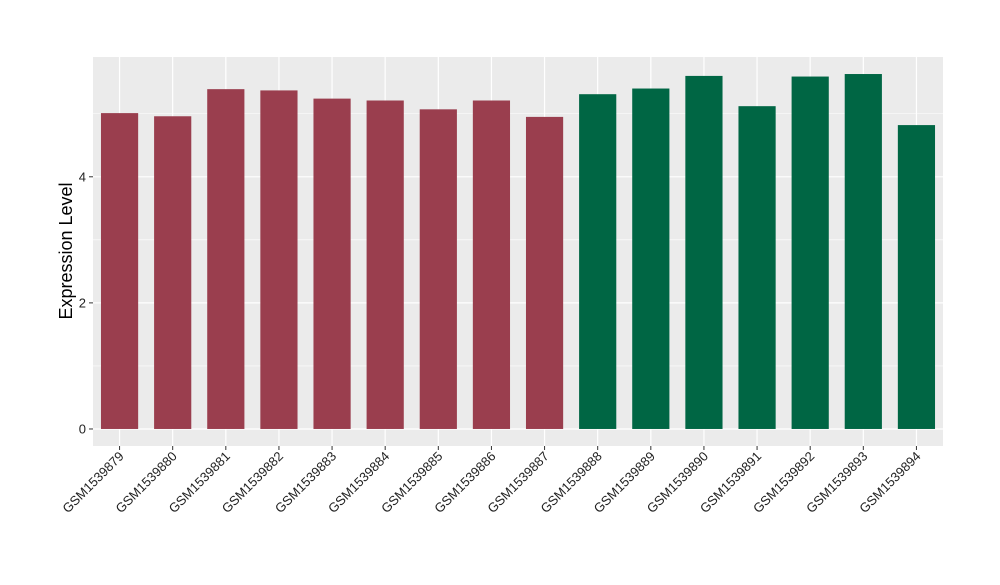  What do you see at coordinates (173, 272) in the screenshot?
I see `bar-GSM1539880` at bounding box center [173, 272].